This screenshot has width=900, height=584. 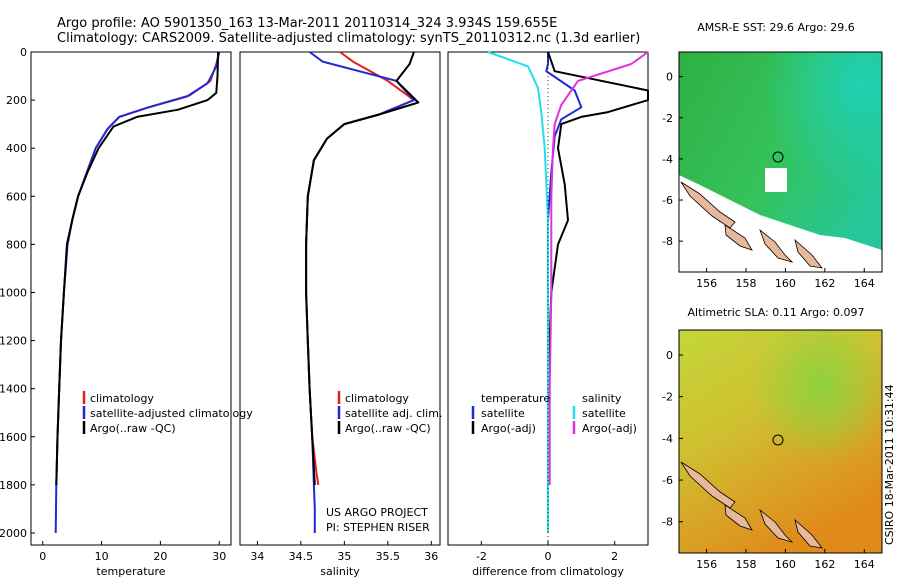 What do you see at coordinates (776, 27) in the screenshot?
I see `sst-map-title: AMSR-E SST: 29.6 Argo: 29.6` at bounding box center [776, 27].